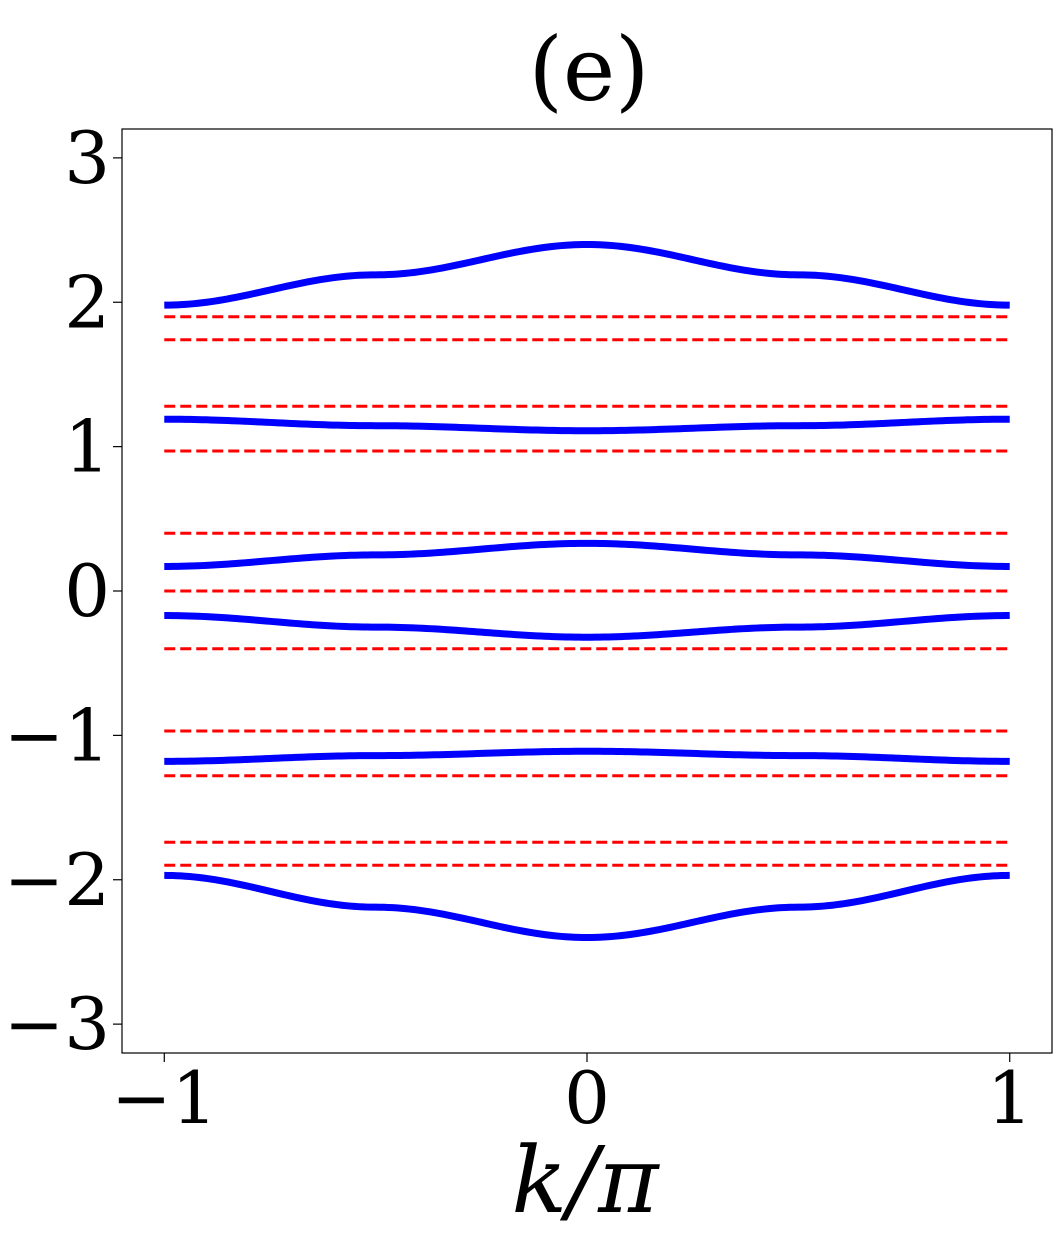 This screenshot has height=1243, width=1062. Describe the element at coordinates (57, 735) in the screenshot. I see `y-tick-label: −1` at that location.